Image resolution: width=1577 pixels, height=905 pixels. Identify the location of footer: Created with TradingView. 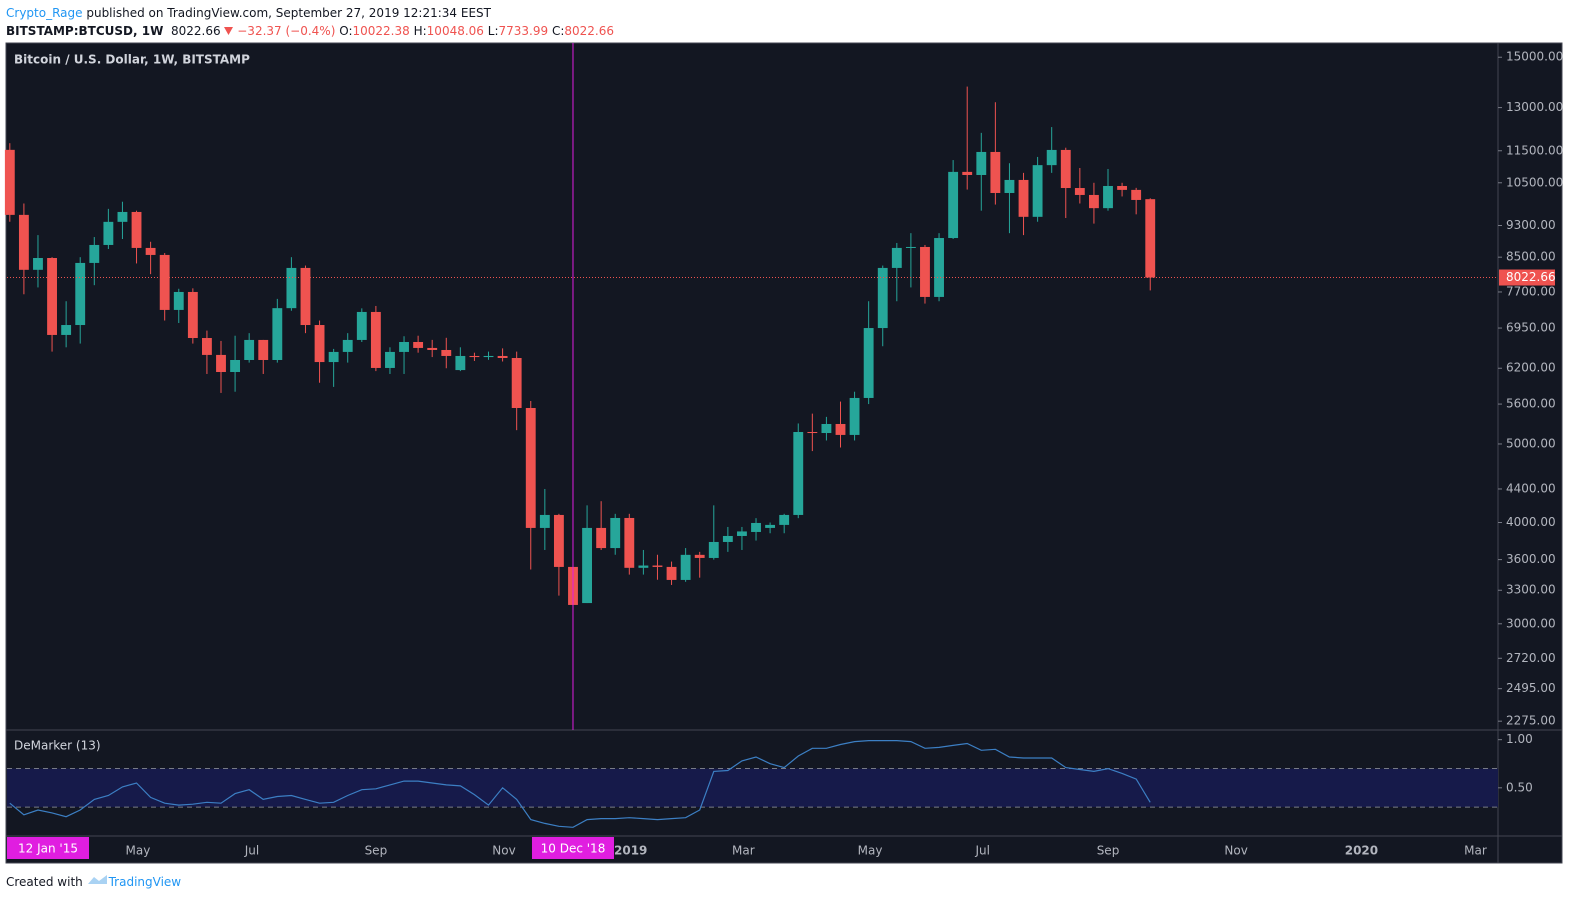
(93, 881).